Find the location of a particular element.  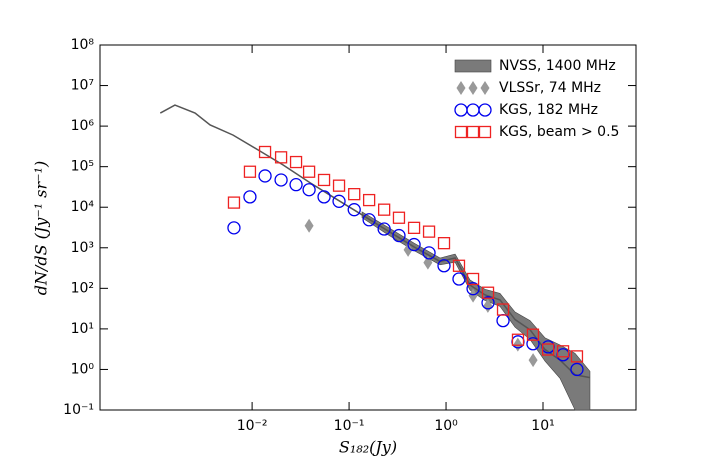

x-tick-label: 10⁻¹ is located at coordinates (349, 426).